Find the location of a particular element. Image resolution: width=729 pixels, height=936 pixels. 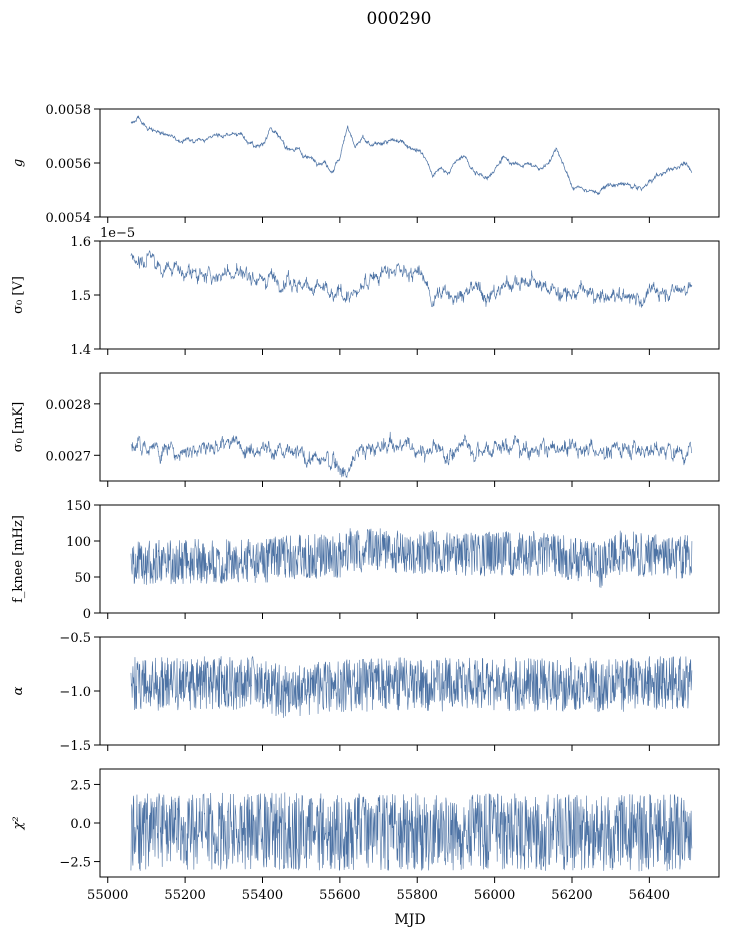

ylabel-sigma0_V: σ₀ [V] is located at coordinates (18, 295).